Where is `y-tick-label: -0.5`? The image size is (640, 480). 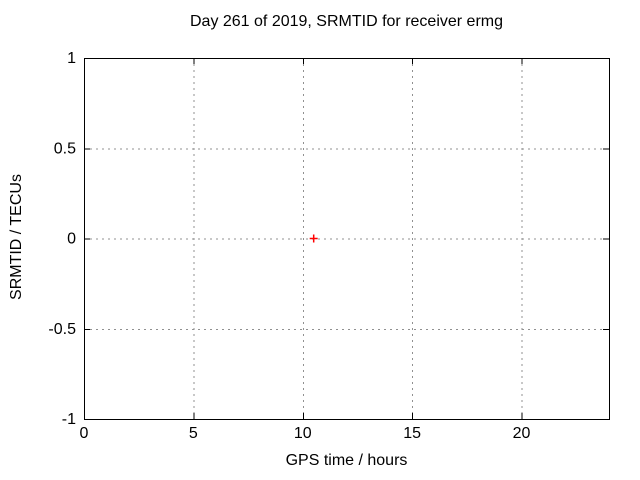
y-tick-label: -0.5 is located at coordinates (62, 329).